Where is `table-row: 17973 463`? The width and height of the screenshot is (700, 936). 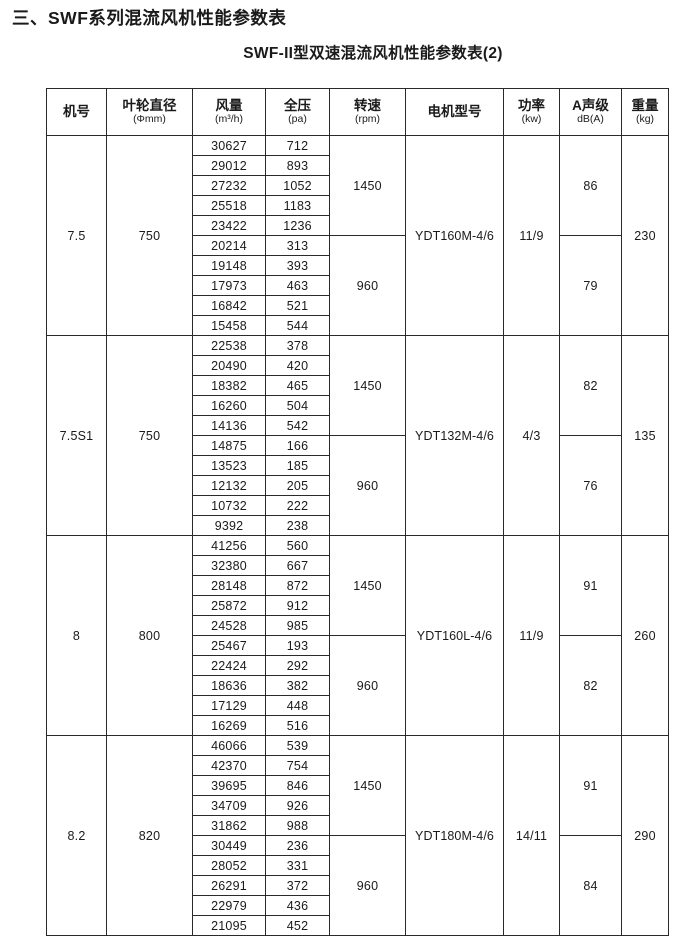 table-row: 17973 463 is located at coordinates (358, 285).